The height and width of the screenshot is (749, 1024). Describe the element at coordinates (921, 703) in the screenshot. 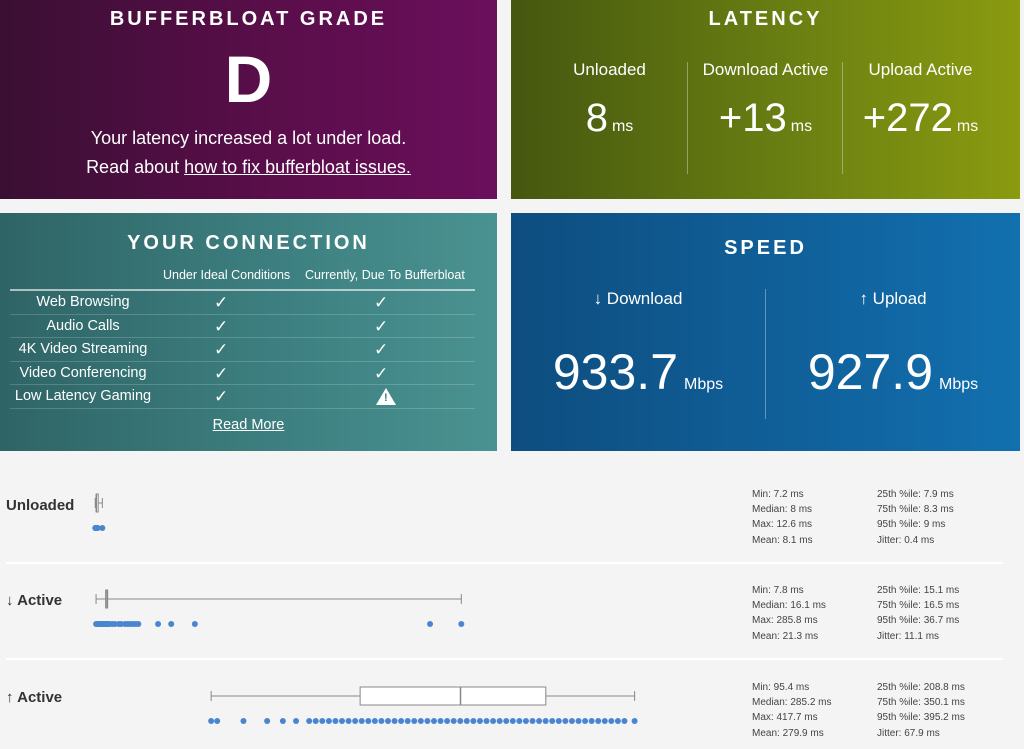

I see `stat-p75: 75th %ile: 350.1 ms` at that location.